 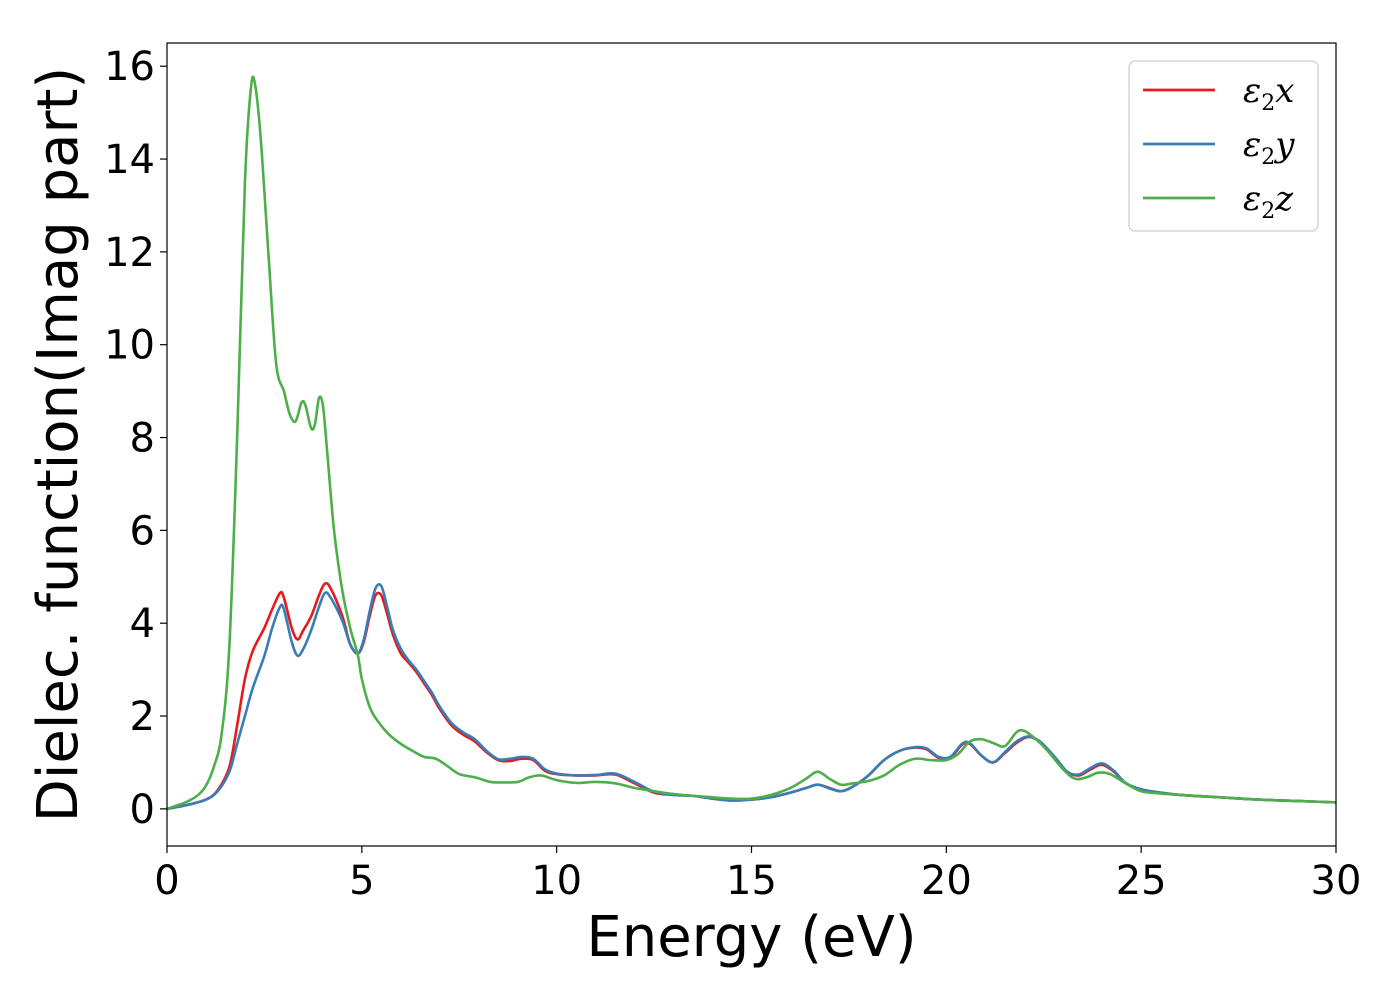 I want to click on y-tick-label: 8, so click(x=142, y=439).